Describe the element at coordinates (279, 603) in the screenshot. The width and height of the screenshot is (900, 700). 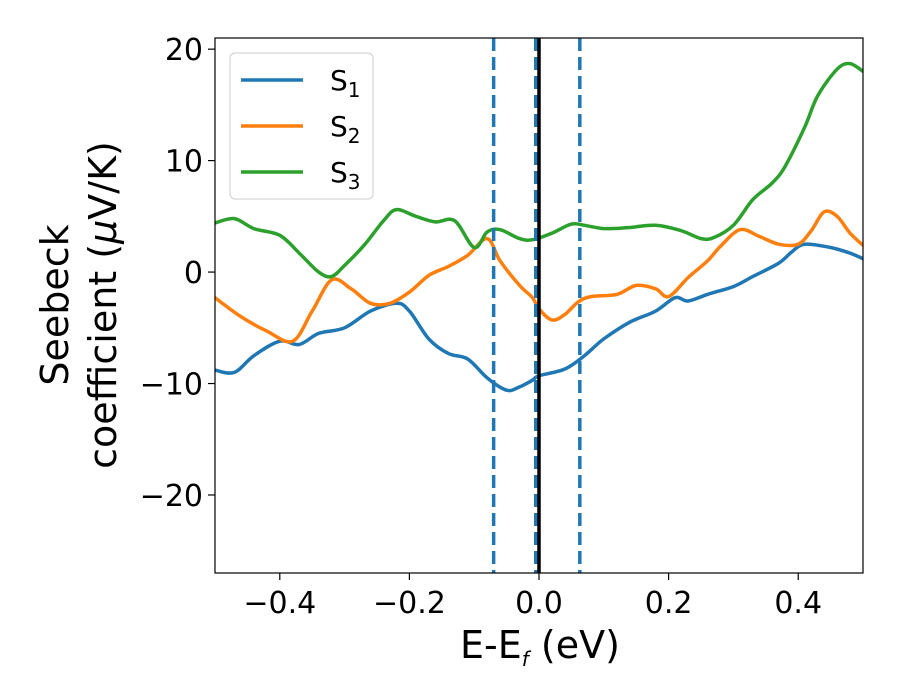
I see `x-tick-label: −0.4` at that location.